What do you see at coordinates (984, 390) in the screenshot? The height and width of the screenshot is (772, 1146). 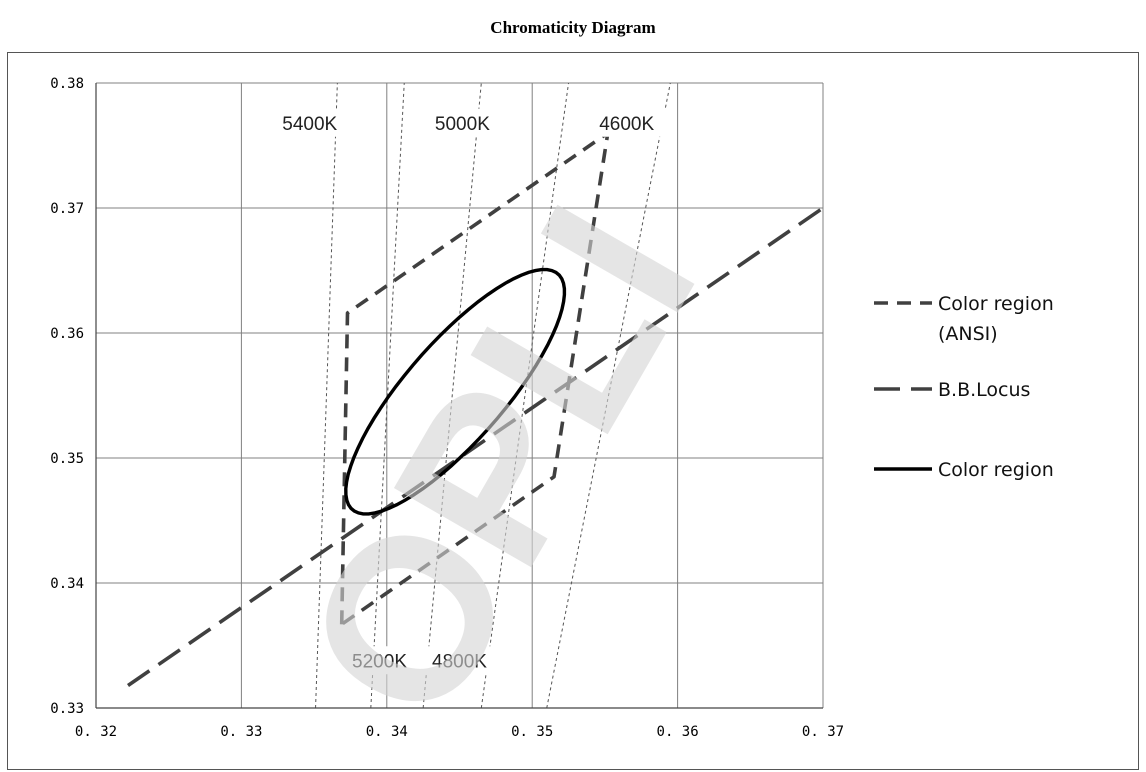 I see `legend-label: B.B.Locus` at bounding box center [984, 390].